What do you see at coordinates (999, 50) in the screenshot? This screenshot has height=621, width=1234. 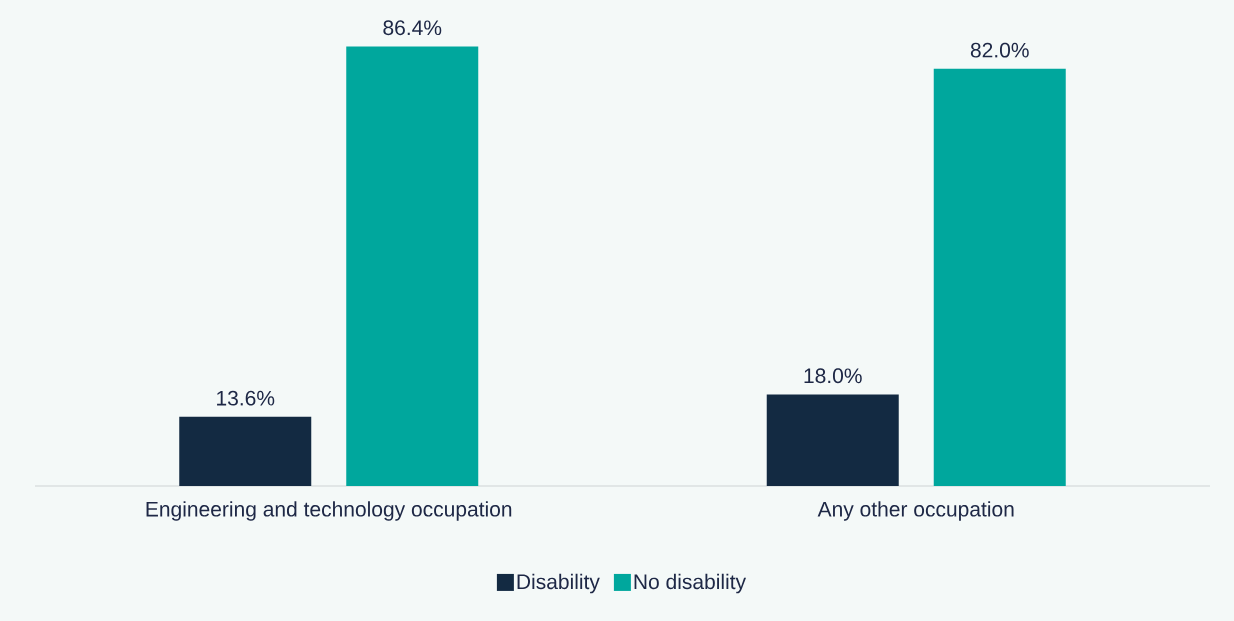 I see `data-label: 82.0%` at bounding box center [999, 50].